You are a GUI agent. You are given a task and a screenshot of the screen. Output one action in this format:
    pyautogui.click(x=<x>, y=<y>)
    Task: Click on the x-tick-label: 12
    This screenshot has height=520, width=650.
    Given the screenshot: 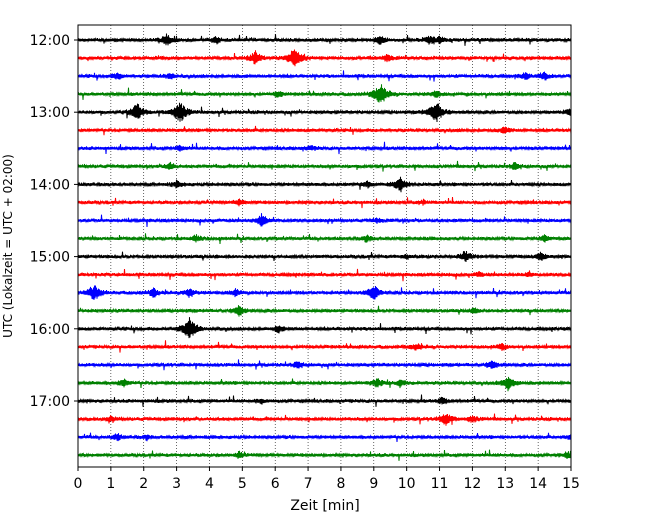 What is the action you would take?
    pyautogui.click(x=472, y=484)
    